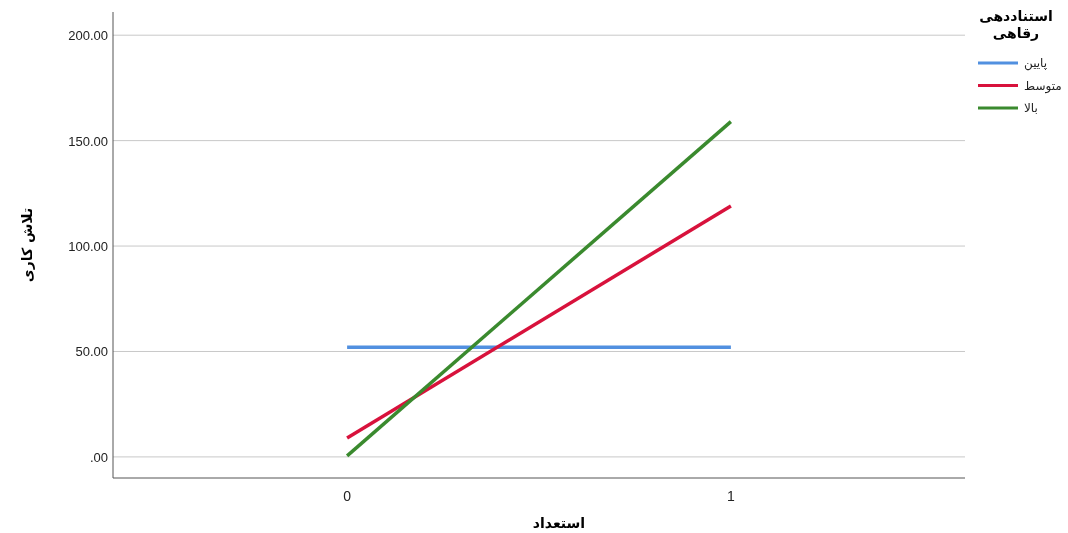 This screenshot has height=533, width=1068. What do you see at coordinates (91, 352) in the screenshot?
I see `y-tick-label: 50.00` at bounding box center [91, 352].